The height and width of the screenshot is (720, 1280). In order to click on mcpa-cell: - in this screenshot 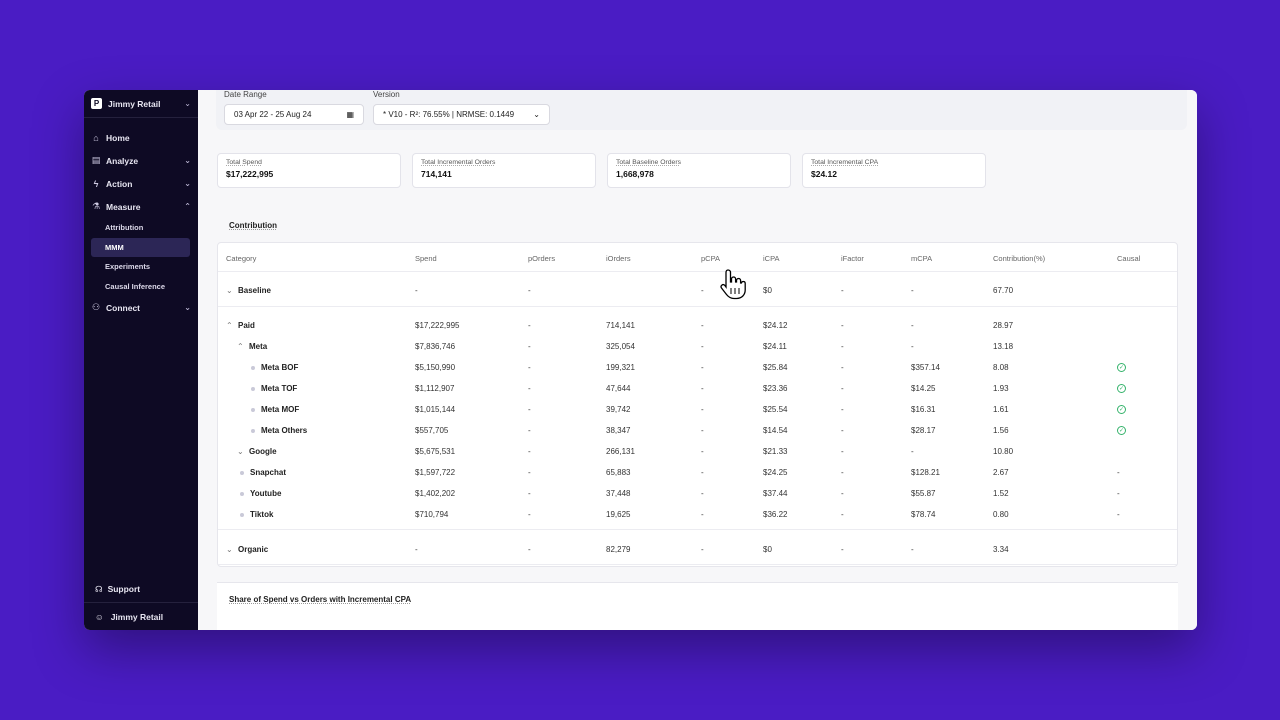, I will do `click(912, 346)`.